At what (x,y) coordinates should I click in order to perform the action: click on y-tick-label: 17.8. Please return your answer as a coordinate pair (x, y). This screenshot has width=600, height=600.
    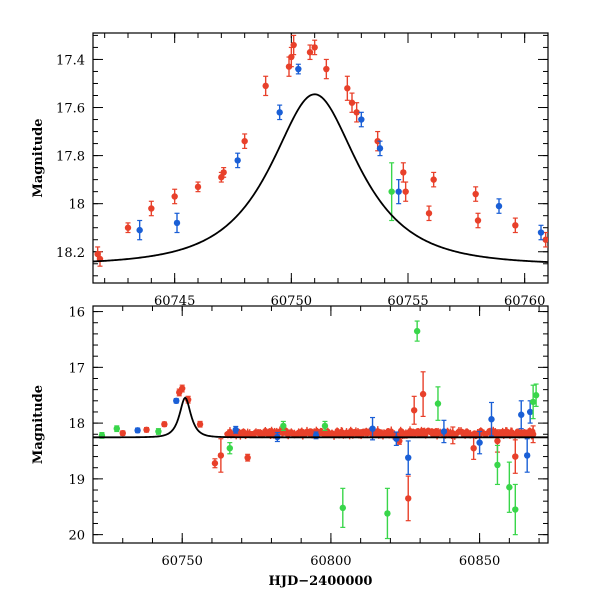
    Looking at the image, I should click on (70, 157).